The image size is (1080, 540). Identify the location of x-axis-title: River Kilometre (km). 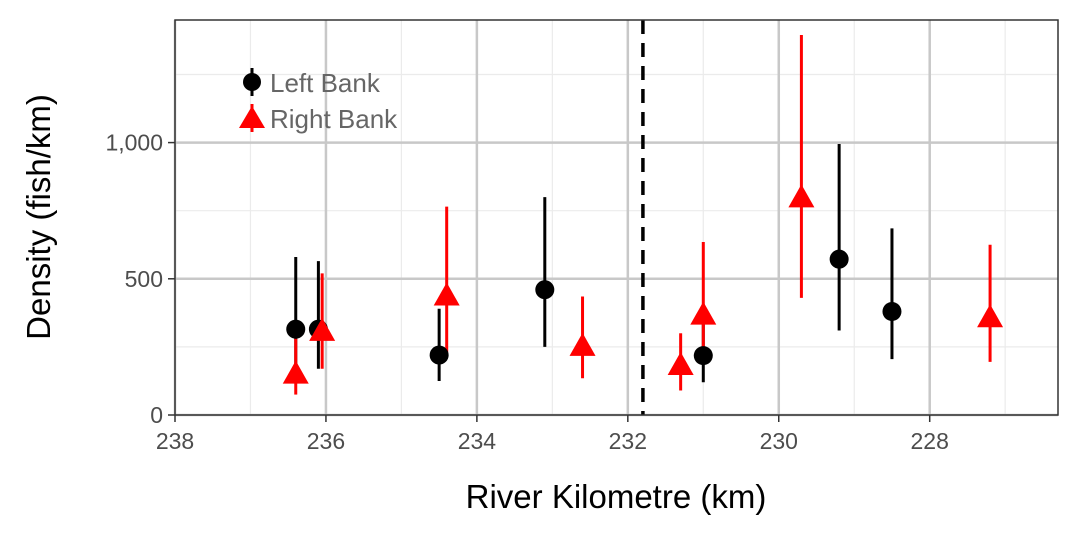
(616, 496).